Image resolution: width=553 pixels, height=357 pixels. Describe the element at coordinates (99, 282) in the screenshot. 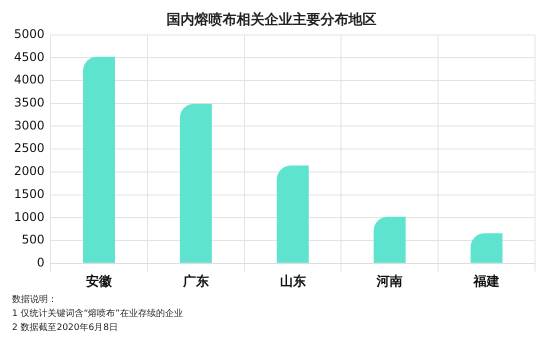

I see `x-tick-label: 安徽` at that location.